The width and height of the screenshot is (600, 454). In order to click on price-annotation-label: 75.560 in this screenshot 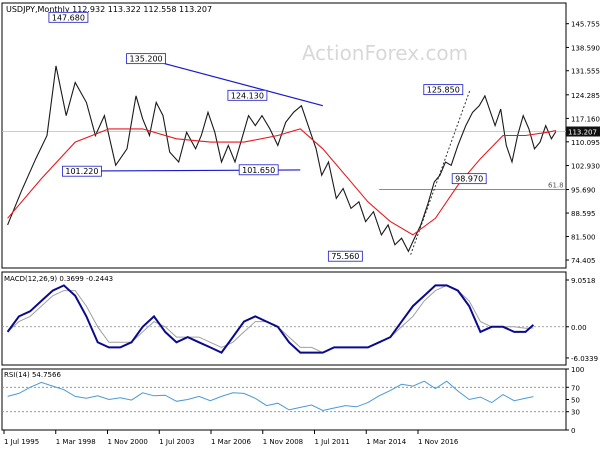, I will do `click(345, 256)`.